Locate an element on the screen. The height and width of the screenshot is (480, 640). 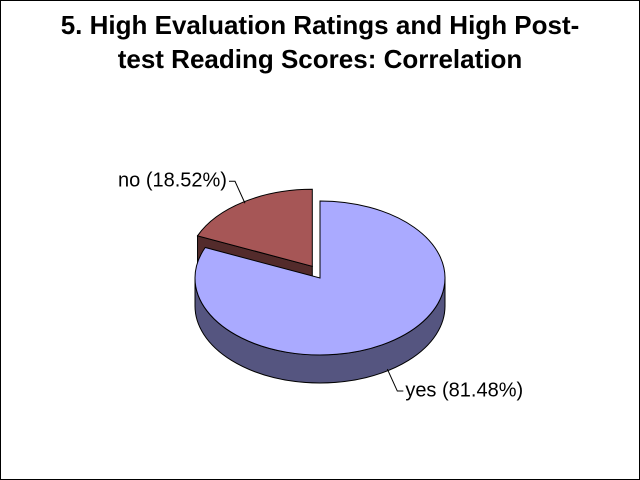
data-label: yes (81.48%) is located at coordinates (464, 390).